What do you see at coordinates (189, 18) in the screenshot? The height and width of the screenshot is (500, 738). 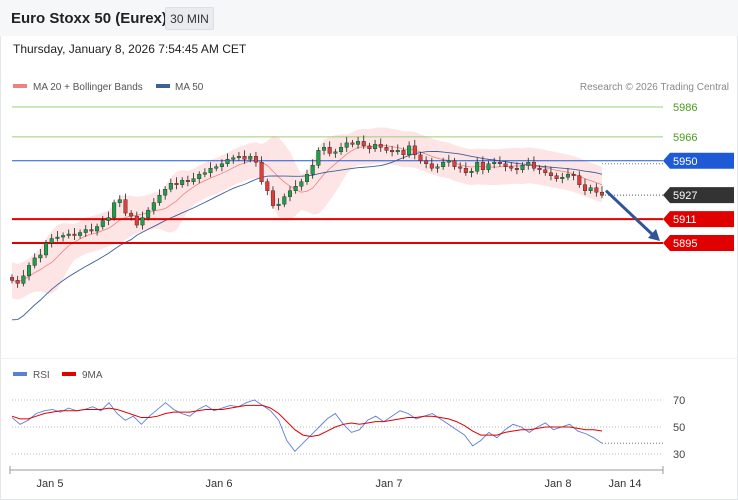 I see `timeframe-selector: 30 MIN` at bounding box center [189, 18].